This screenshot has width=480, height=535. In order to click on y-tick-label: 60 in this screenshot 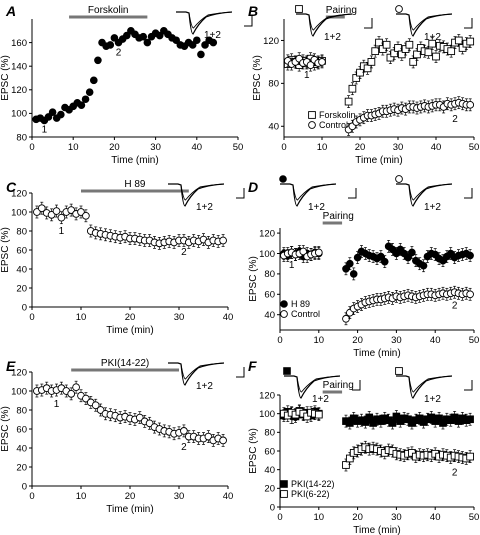, I will do `click(269, 451)`.